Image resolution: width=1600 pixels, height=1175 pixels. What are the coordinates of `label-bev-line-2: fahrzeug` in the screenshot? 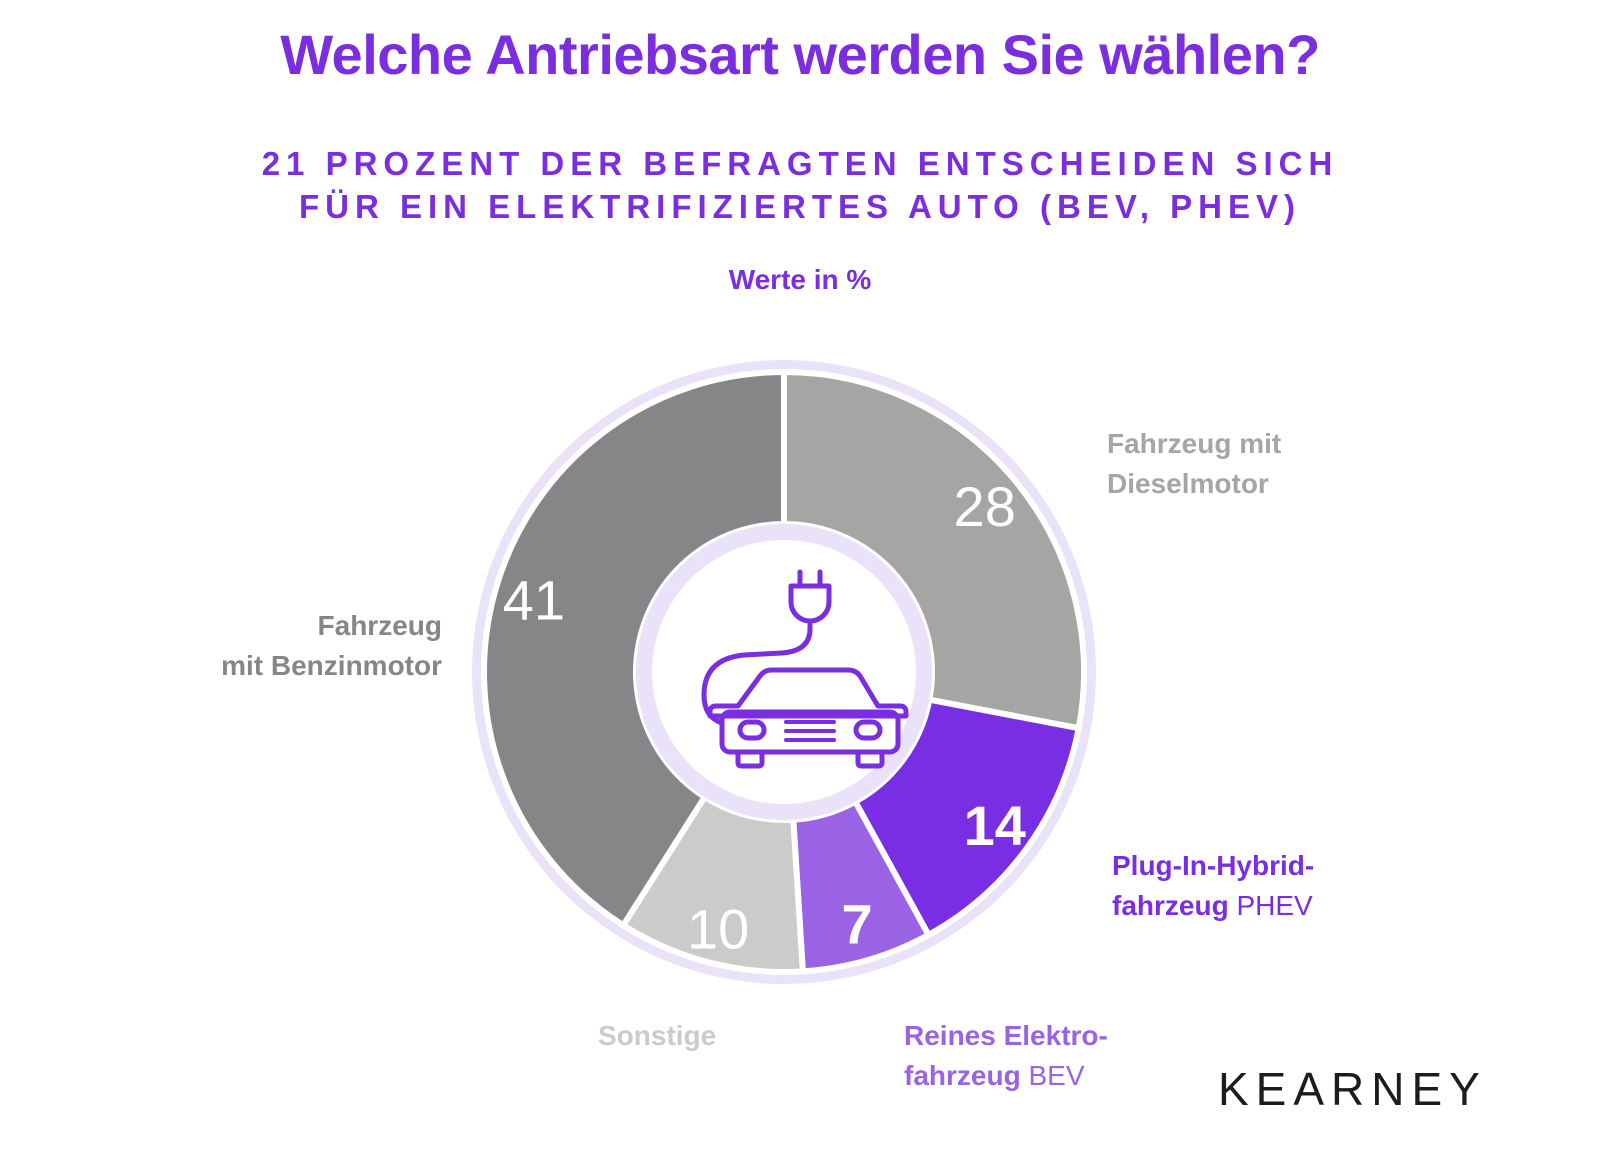 It's located at (962, 1075).